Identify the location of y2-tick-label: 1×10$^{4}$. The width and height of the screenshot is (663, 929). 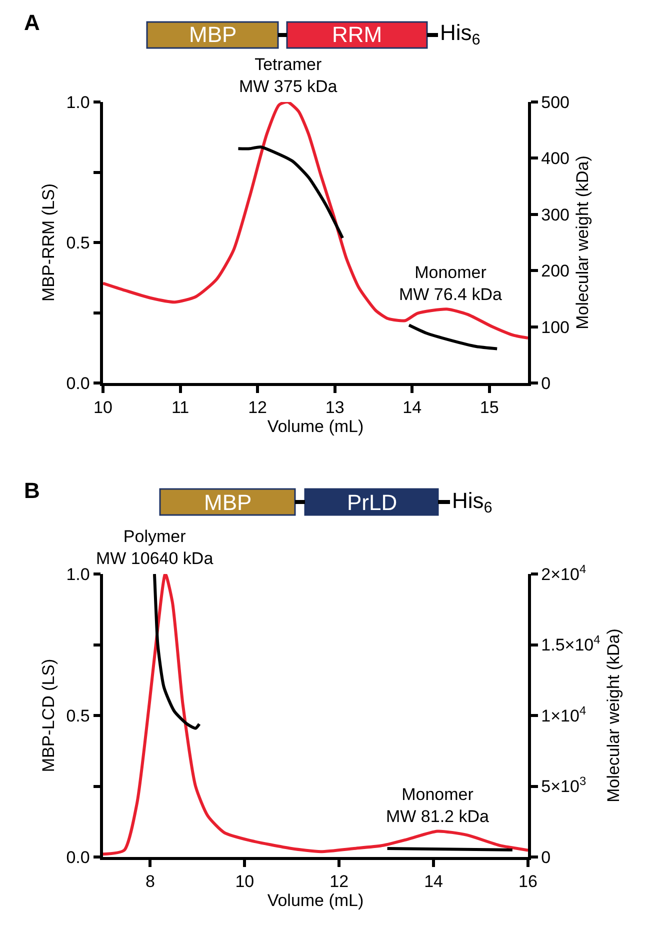
(563, 714).